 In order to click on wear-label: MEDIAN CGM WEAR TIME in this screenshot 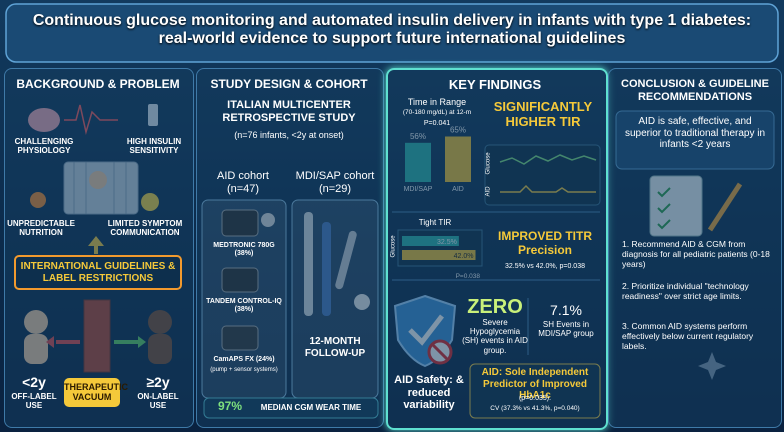, I will do `click(311, 407)`.